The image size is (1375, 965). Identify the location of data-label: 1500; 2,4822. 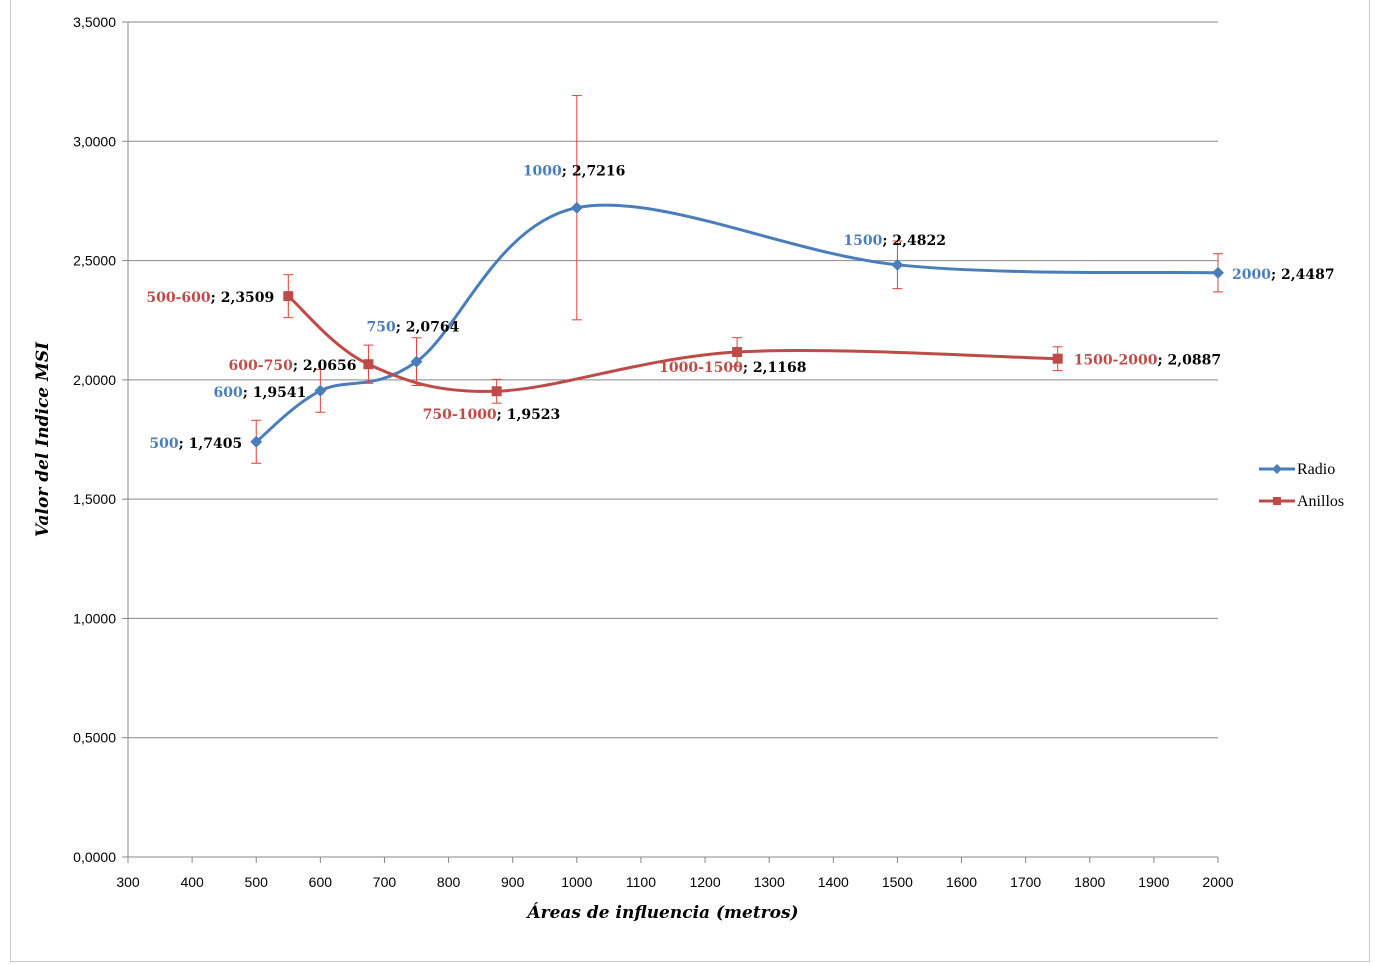
(894, 241).